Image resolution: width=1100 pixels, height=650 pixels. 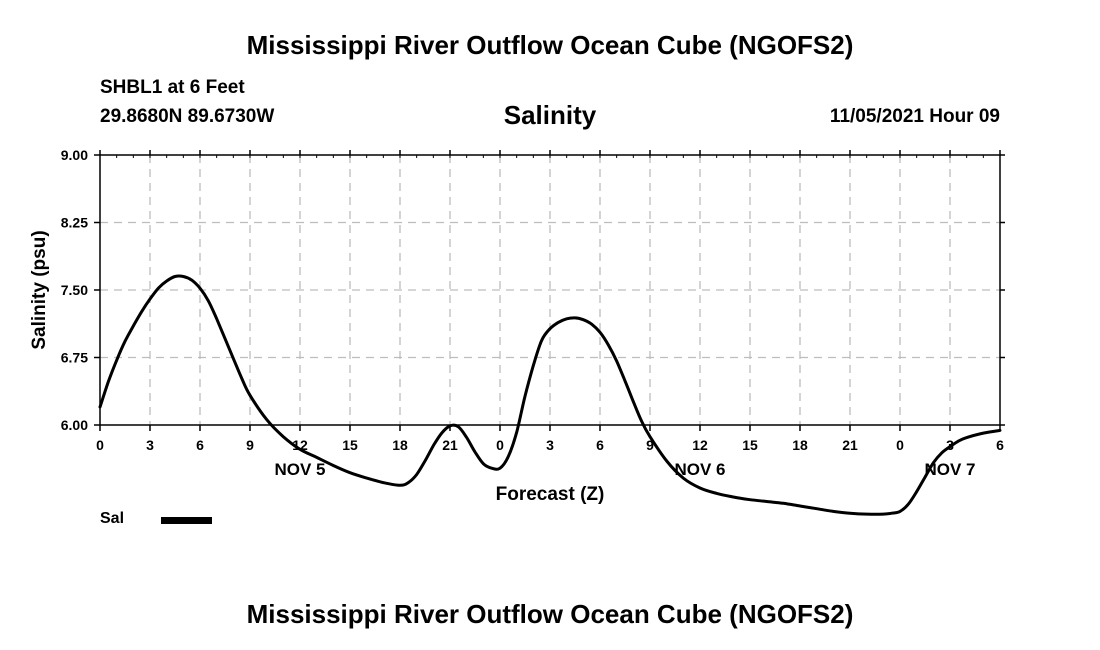 I want to click on legend-label: Sal, so click(x=112, y=518).